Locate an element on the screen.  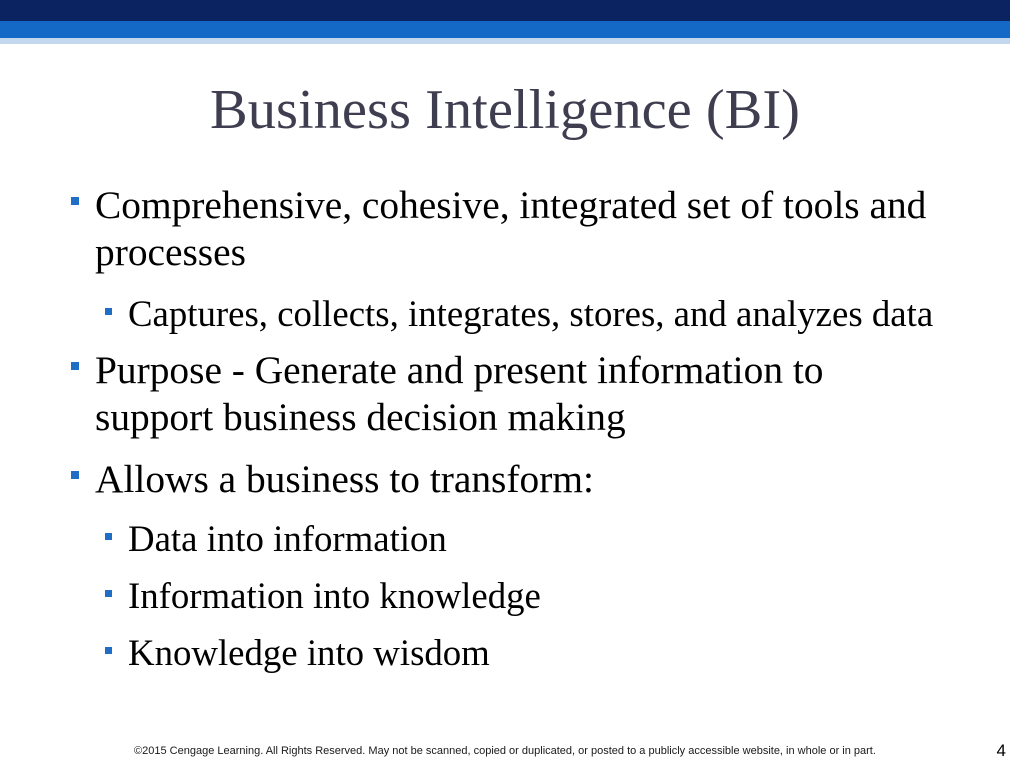
sub-bullet-text: Data into information is located at coordinates (287, 538).